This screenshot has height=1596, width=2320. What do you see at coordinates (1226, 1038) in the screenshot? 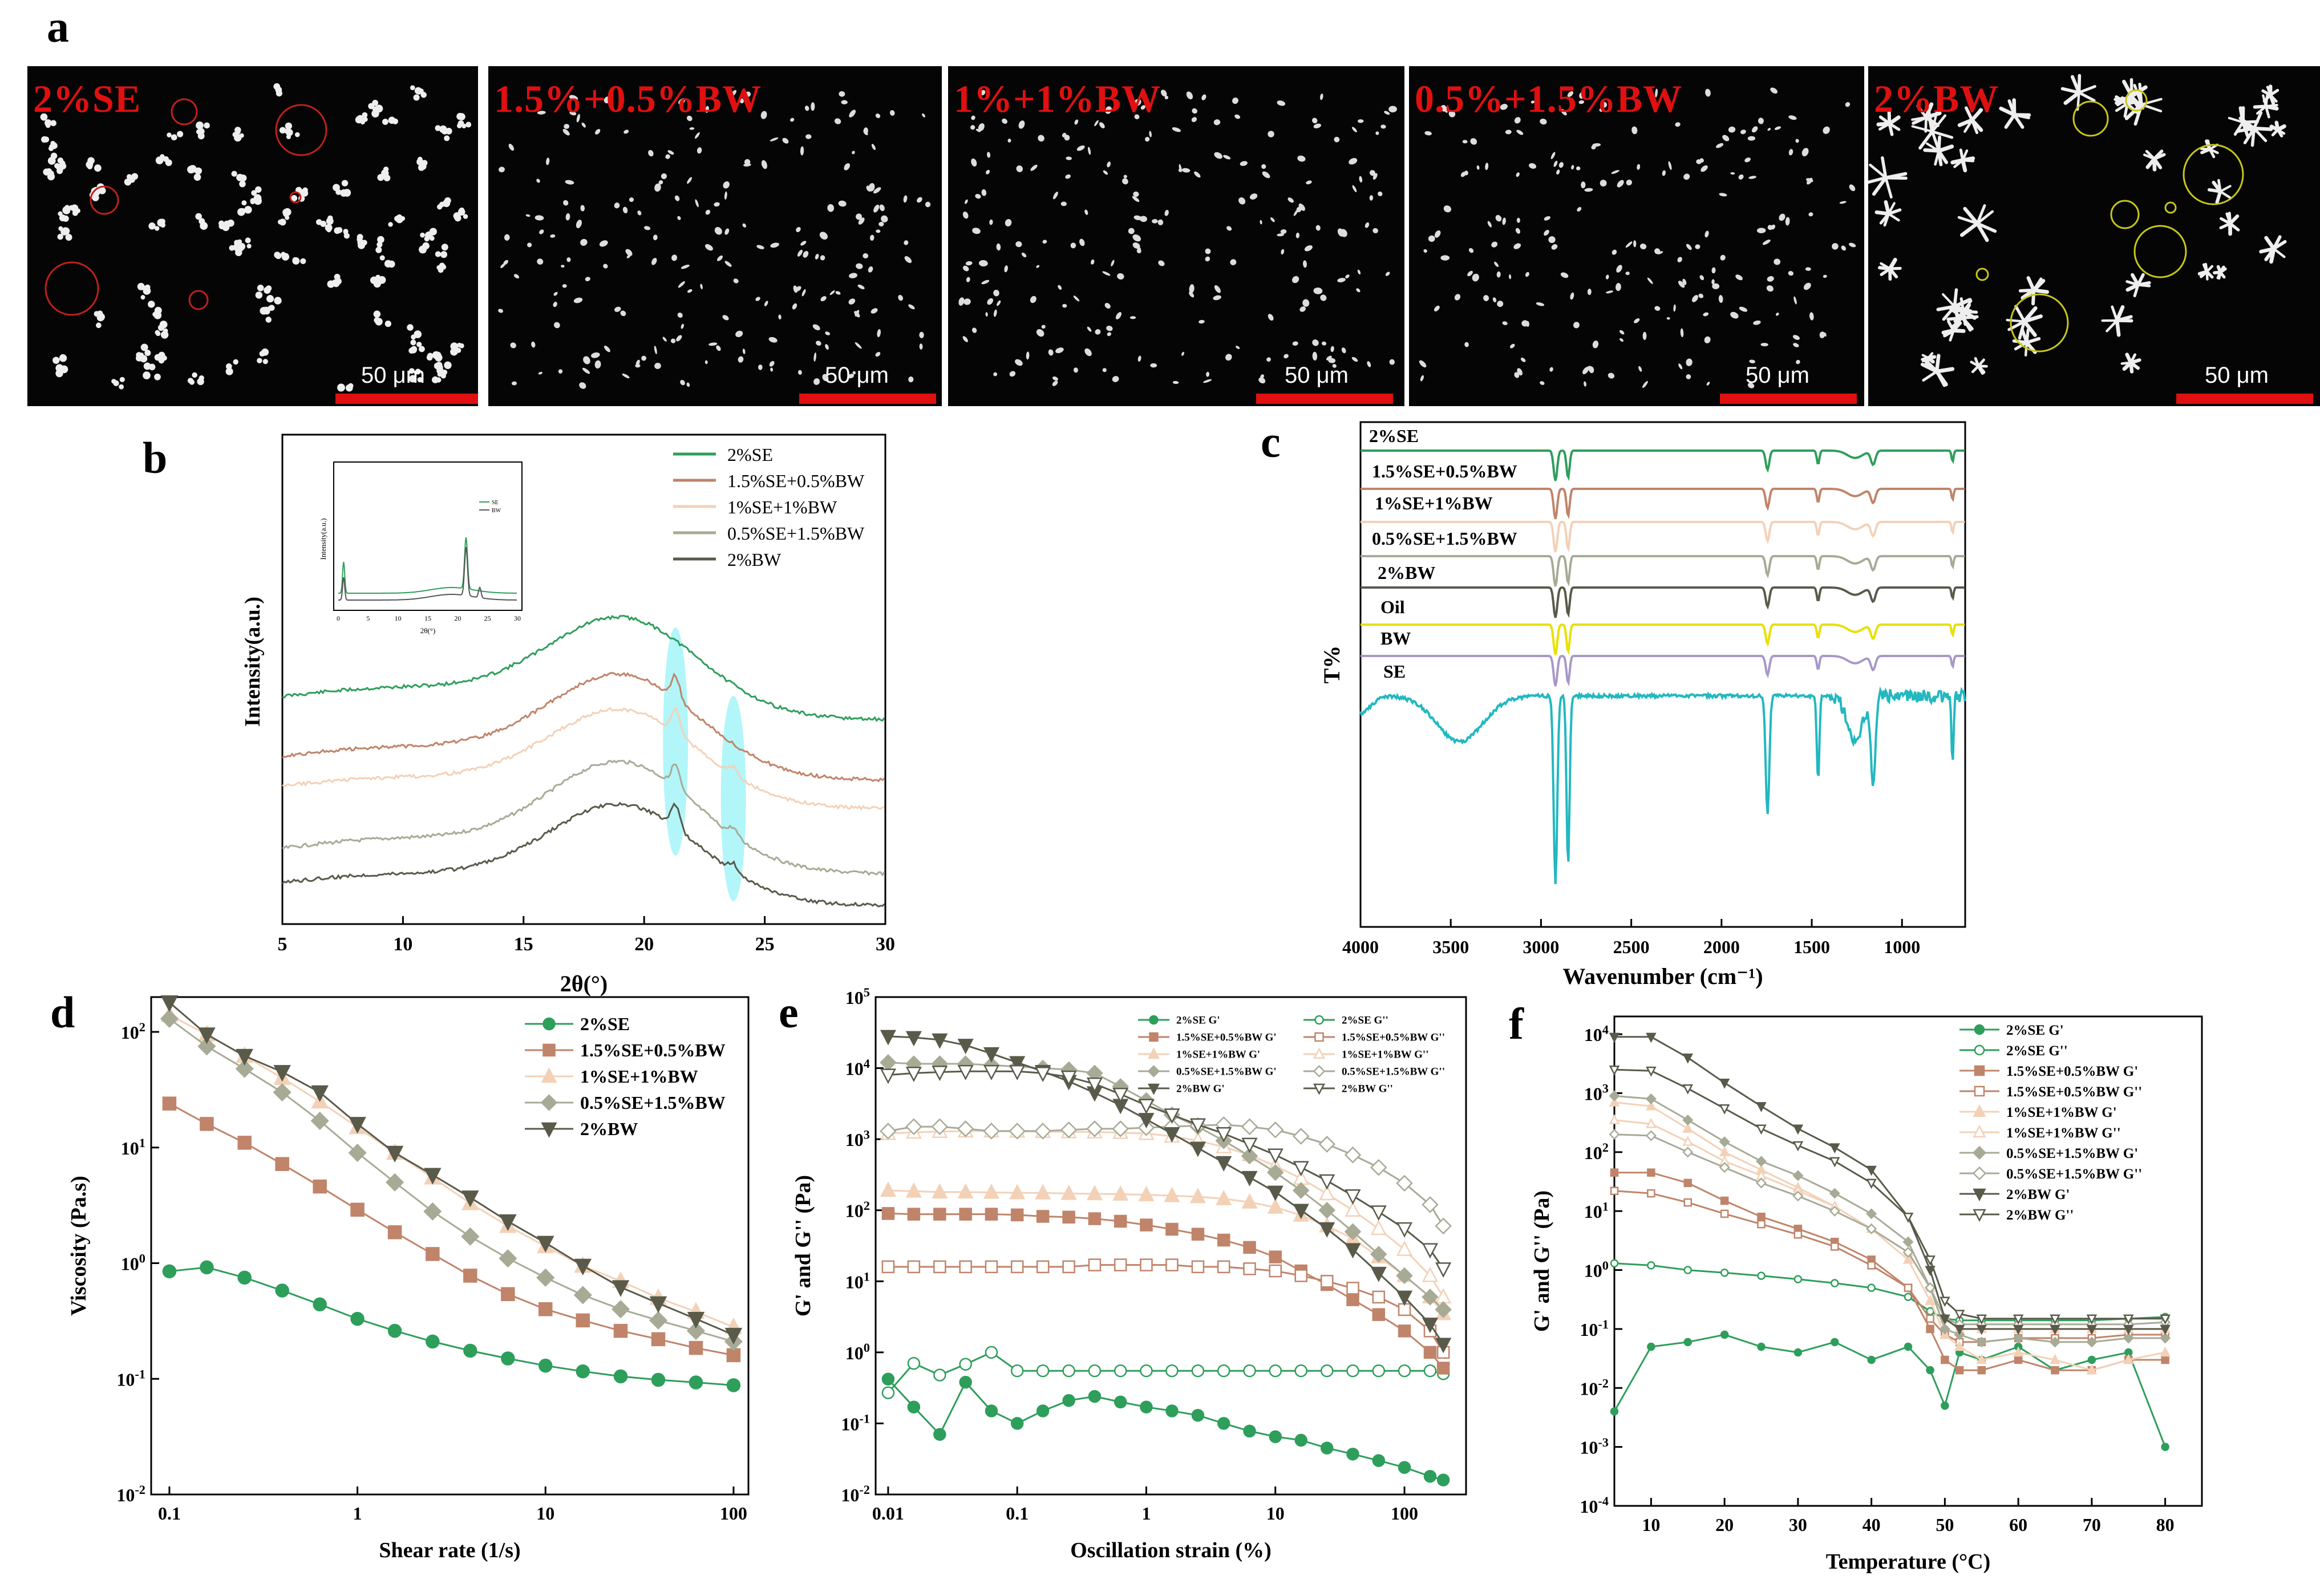
I see `legend-label: 1.5%SE+0.5%BW G'` at bounding box center [1226, 1038].